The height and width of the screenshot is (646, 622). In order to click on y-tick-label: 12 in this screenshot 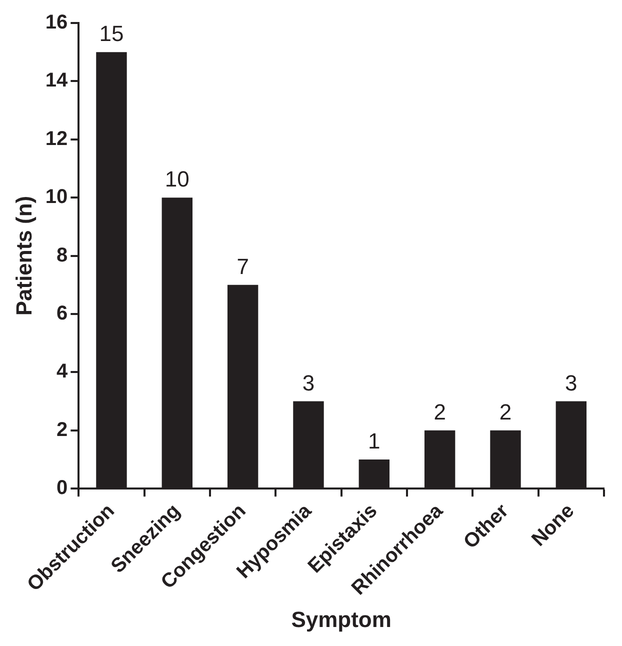, I will do `click(56, 139)`.